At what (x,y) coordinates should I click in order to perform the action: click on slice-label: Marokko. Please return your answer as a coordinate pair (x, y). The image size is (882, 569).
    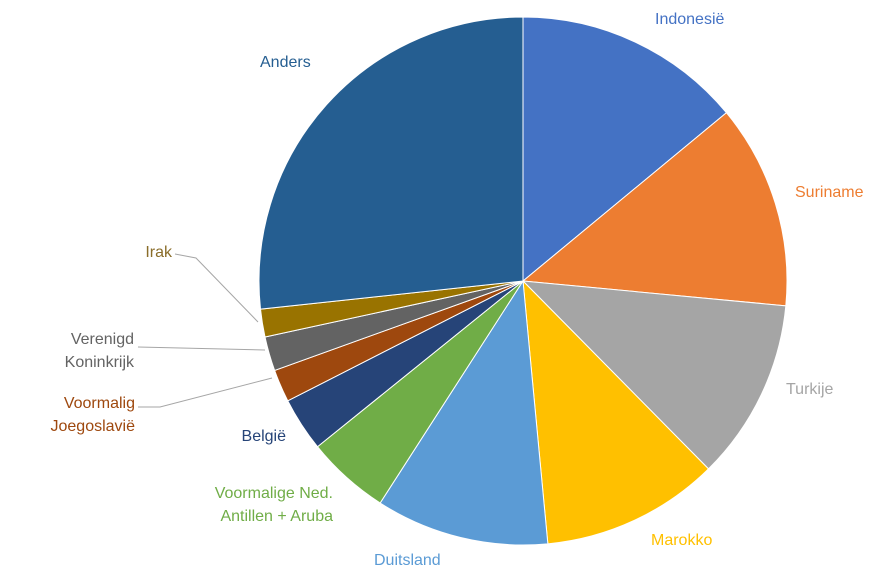
    Looking at the image, I should click on (682, 540).